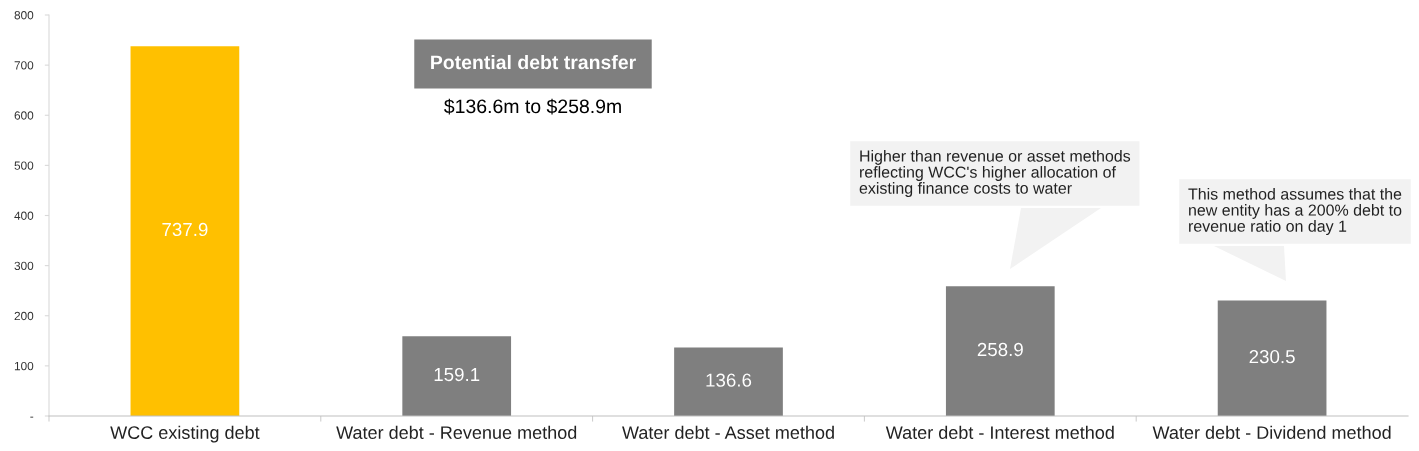  What do you see at coordinates (32, 417) in the screenshot?
I see `y-tick-label: -` at bounding box center [32, 417].